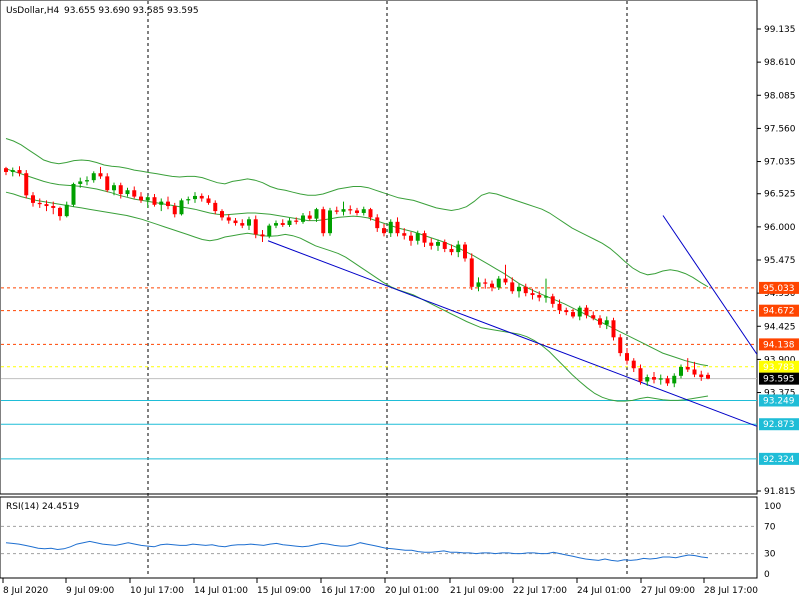 This screenshot has width=800, height=600. I want to click on rsi-axis-label: 100, so click(772, 507).